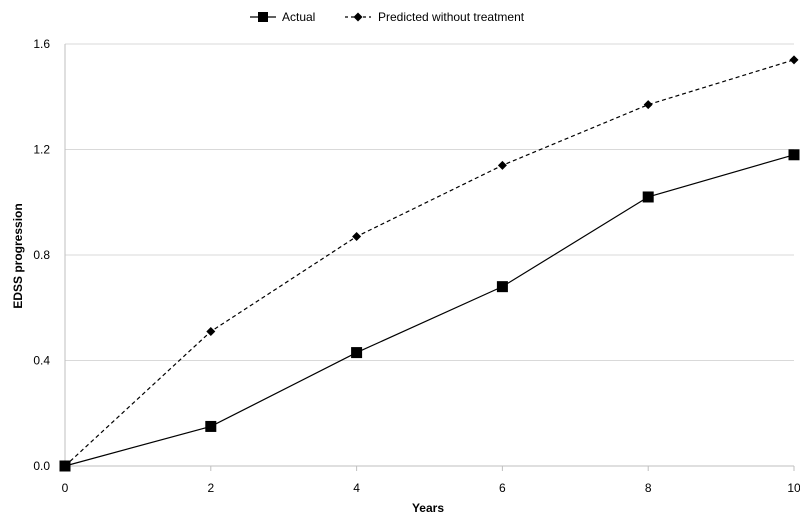  What do you see at coordinates (451, 17) in the screenshot?
I see `legend-predicted-label: Predicted without treatment` at bounding box center [451, 17].